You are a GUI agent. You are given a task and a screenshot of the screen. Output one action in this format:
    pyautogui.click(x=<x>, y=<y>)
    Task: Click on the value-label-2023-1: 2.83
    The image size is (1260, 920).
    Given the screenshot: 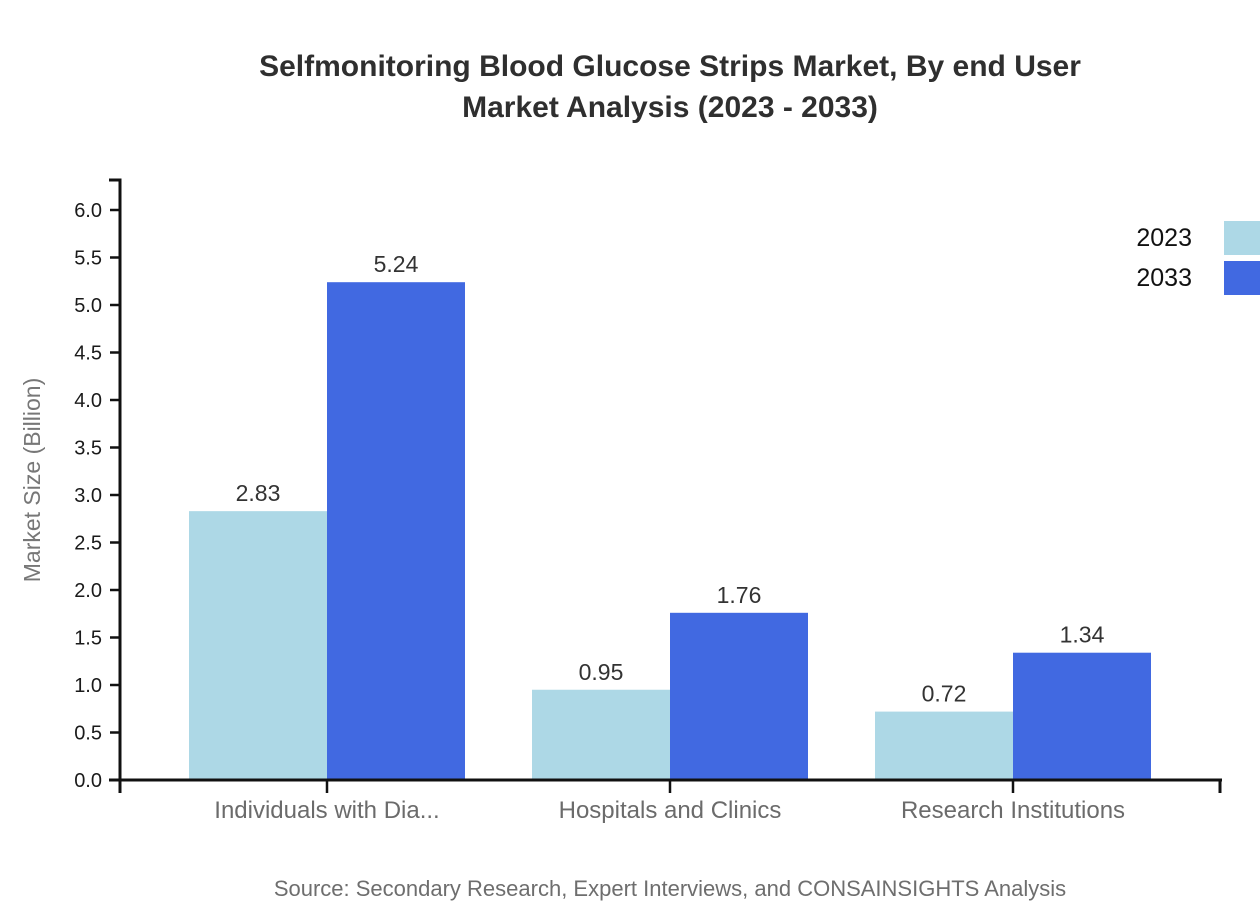 What is the action you would take?
    pyautogui.click(x=258, y=493)
    